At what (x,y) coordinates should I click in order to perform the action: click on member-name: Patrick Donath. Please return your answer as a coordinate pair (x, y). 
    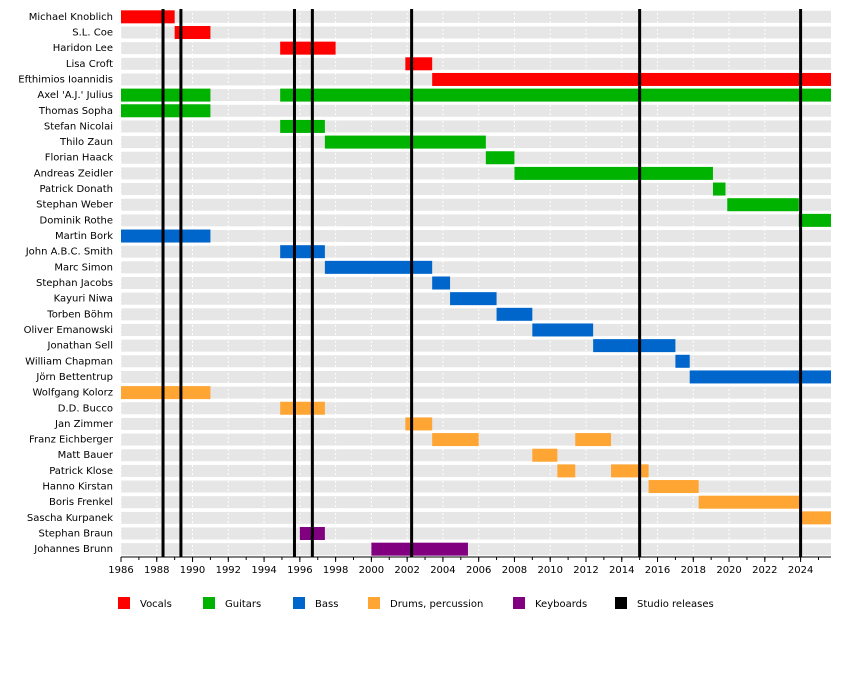
    Looking at the image, I should click on (76, 189).